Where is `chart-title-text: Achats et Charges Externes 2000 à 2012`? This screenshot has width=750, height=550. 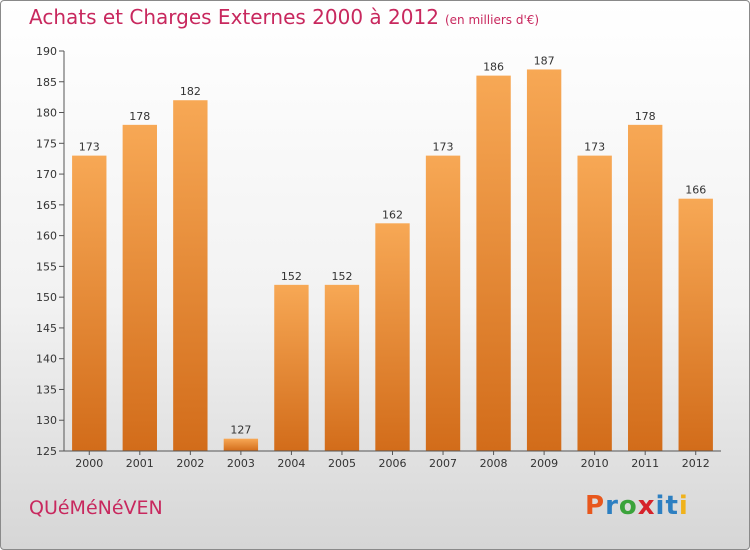 chart-title-text: Achats et Charges Externes 2000 à 2012 is located at coordinates (234, 17).